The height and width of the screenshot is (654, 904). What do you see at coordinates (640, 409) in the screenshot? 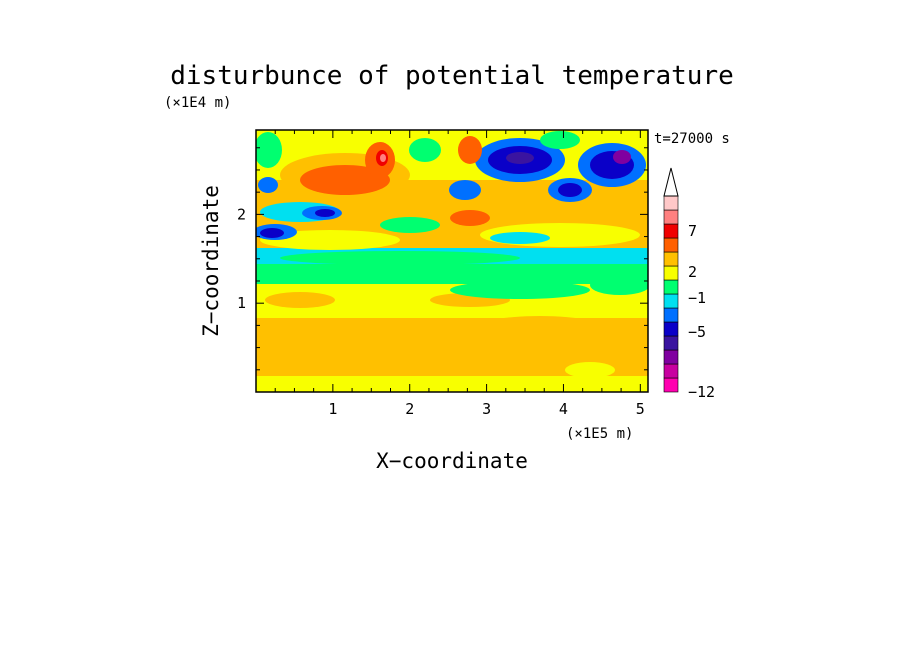
I see `x-tick-label: 5` at bounding box center [640, 409].